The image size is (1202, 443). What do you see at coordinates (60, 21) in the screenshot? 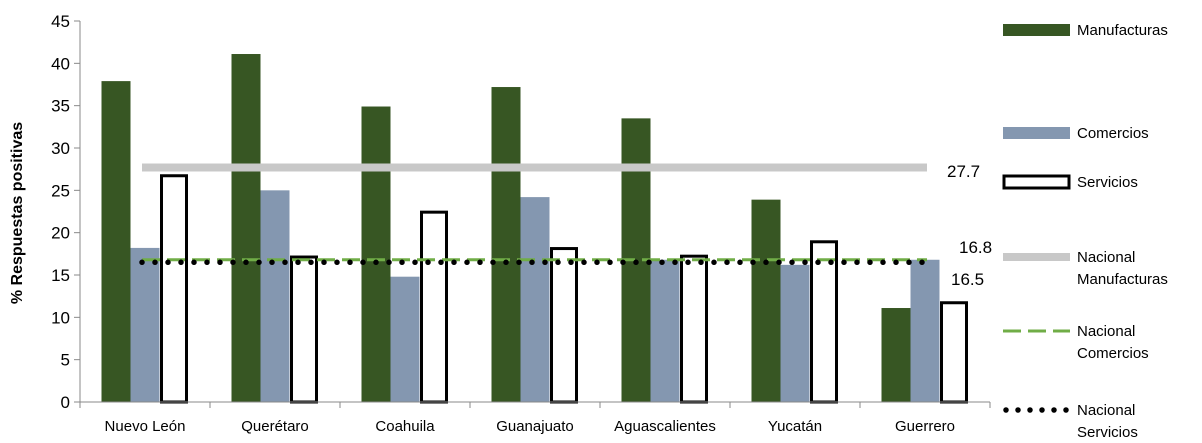
I see `y-tick-label: 45` at bounding box center [60, 21].